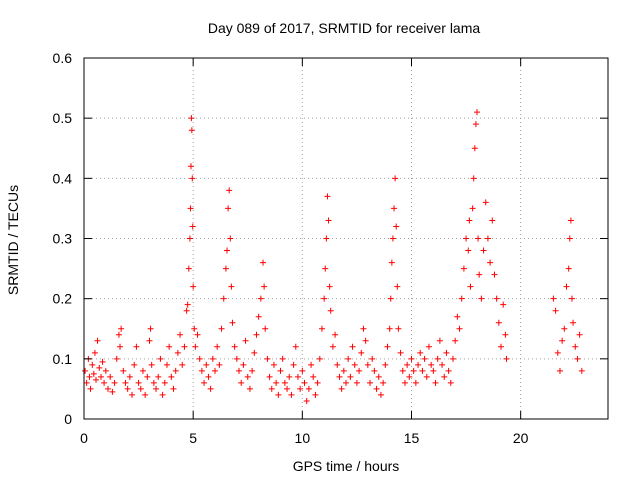 This screenshot has width=640, height=480. What do you see at coordinates (521, 438) in the screenshot?
I see `x-tick-label: 20` at bounding box center [521, 438].